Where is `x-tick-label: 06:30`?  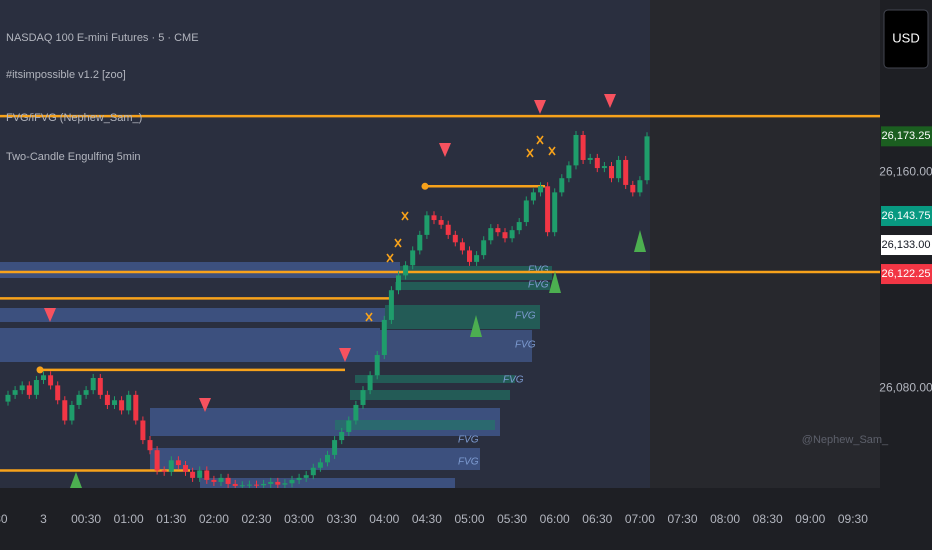
x-tick-label: 06:30 is located at coordinates (597, 519).